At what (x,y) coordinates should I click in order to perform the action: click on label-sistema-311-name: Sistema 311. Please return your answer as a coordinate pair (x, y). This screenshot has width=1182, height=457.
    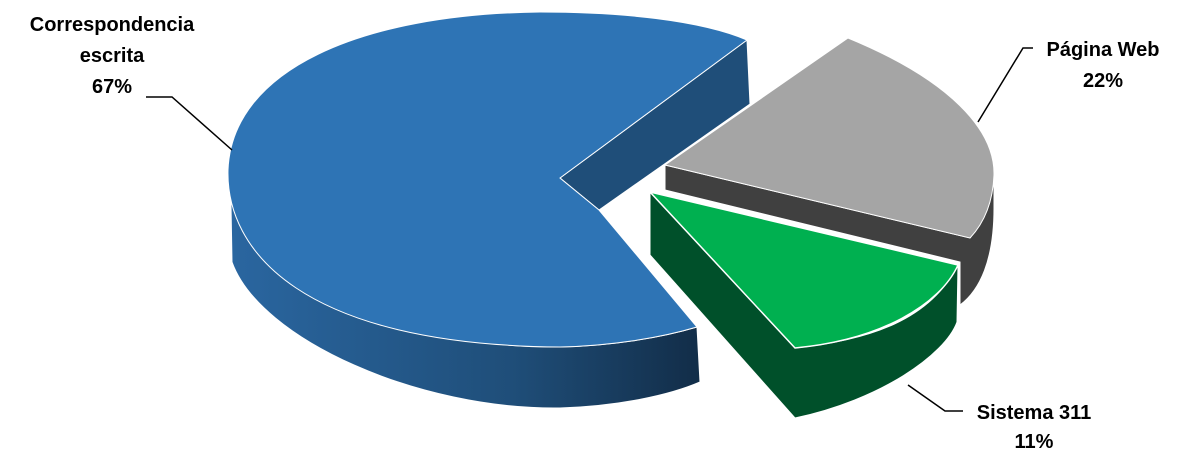
    Looking at the image, I should click on (1034, 413).